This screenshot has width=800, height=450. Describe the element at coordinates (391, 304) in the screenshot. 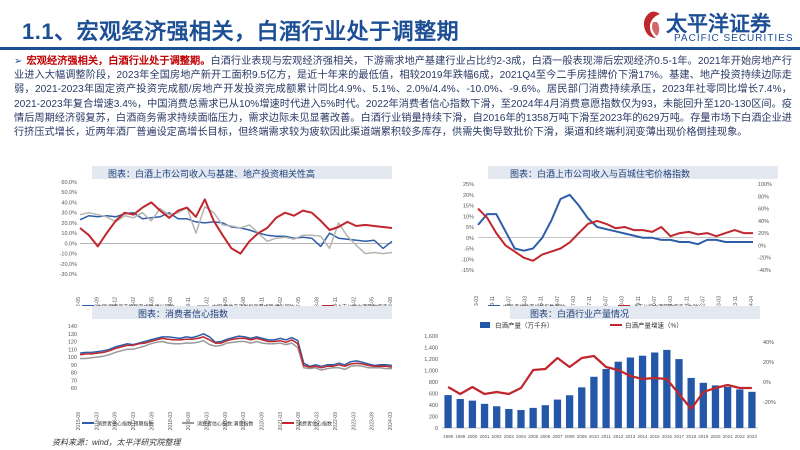

I see `x-tick-label: 2023-08` at that location.